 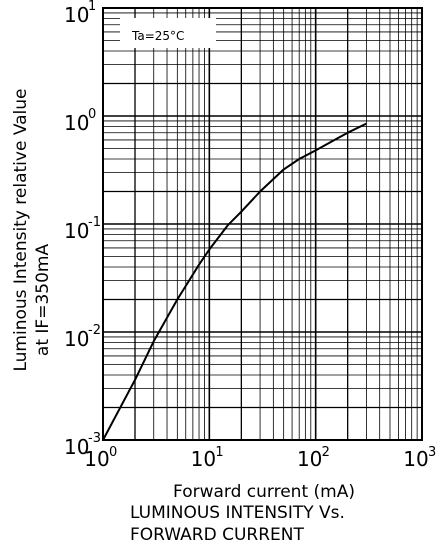 I want to click on y-tick-exponent: -1, so click(x=94, y=222).